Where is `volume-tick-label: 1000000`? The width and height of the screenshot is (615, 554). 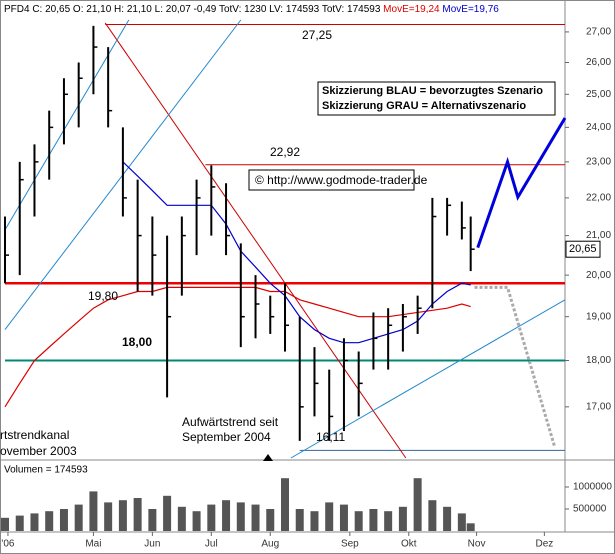 volume-tick-label: 1000000 is located at coordinates (592, 487).